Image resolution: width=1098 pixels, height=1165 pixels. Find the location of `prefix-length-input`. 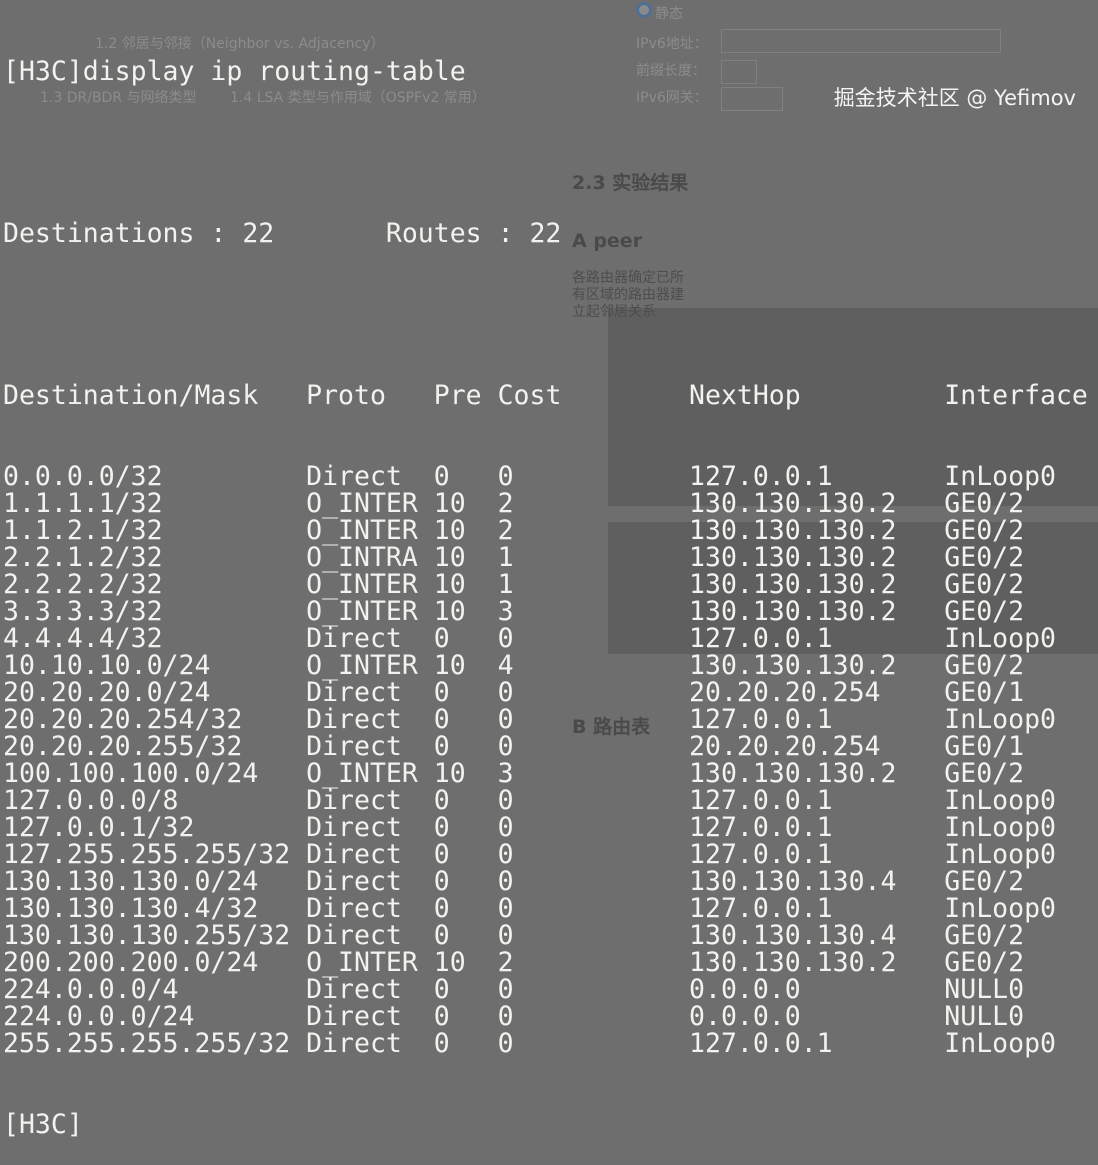

prefix-length-input is located at coordinates (739, 72).